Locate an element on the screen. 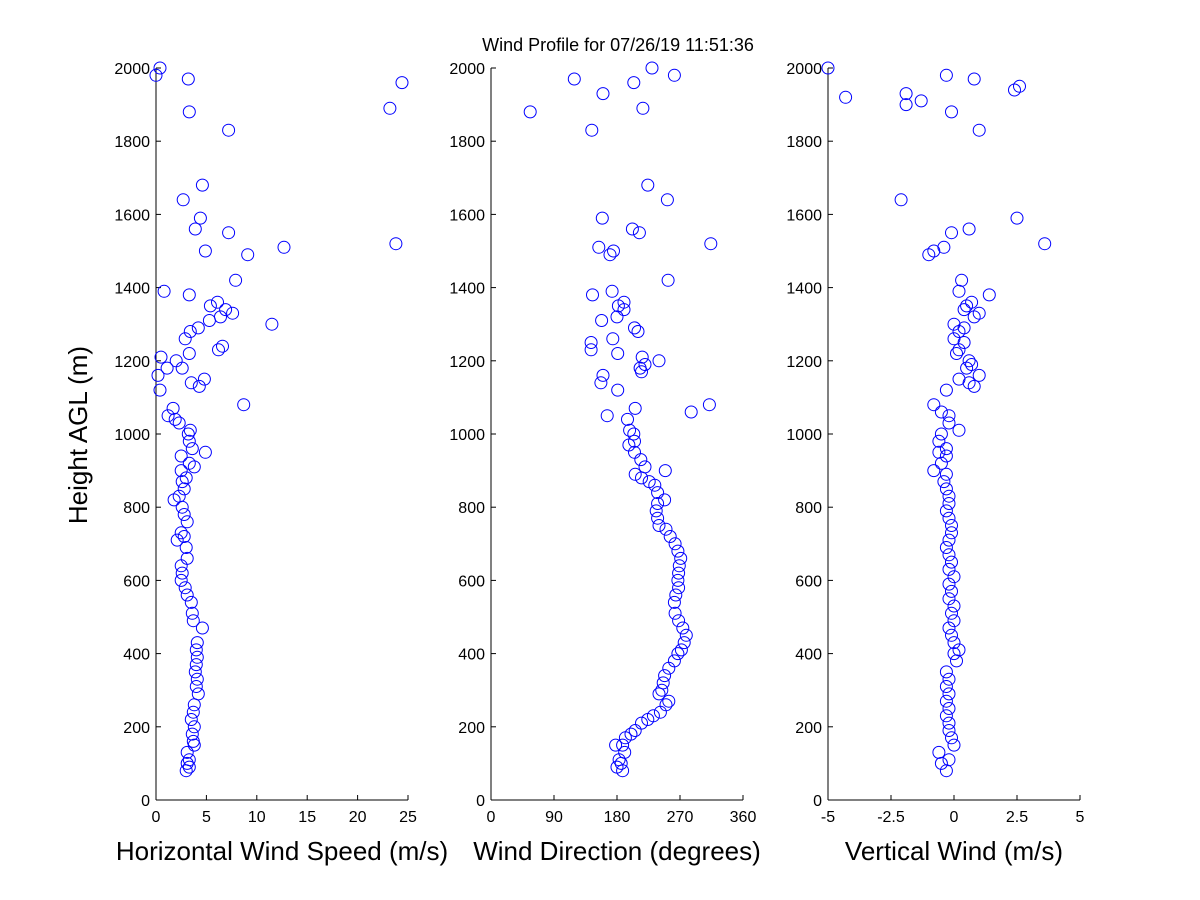  y-tick-label: 400 is located at coordinates (808, 655).